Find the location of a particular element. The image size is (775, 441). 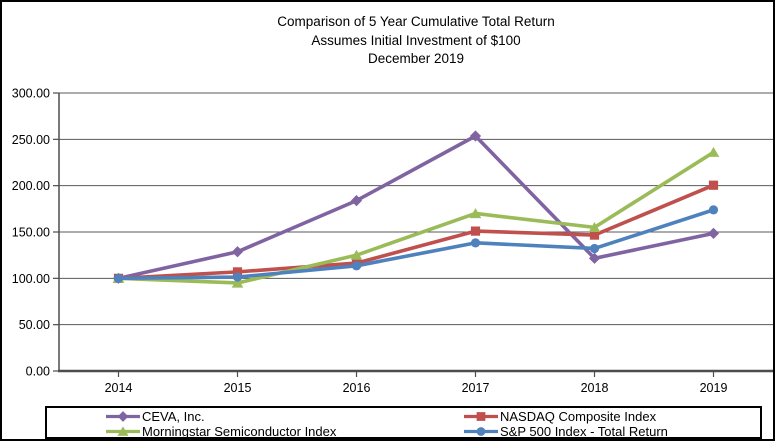

legend-label: S&P 500 Index - Total Return is located at coordinates (584, 431).